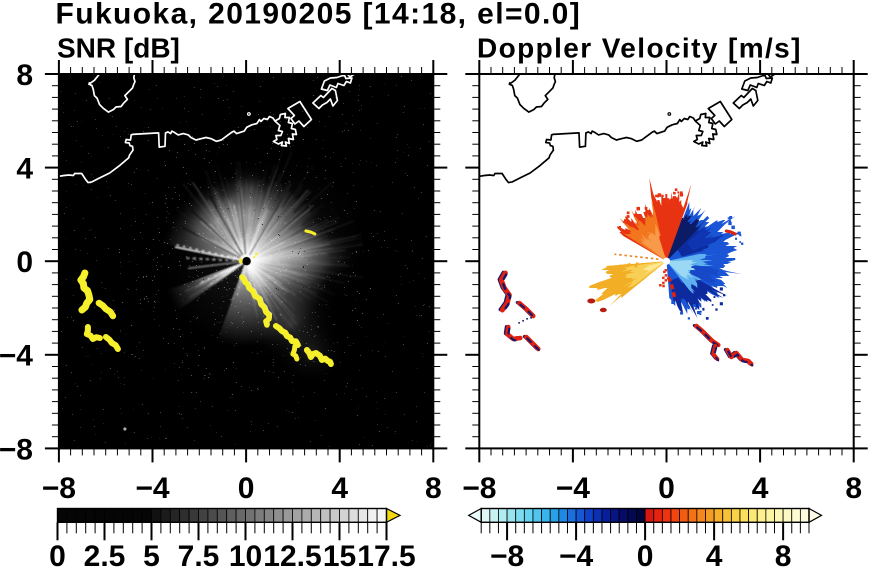 The height and width of the screenshot is (570, 870). Describe the element at coordinates (319, 15) in the screenshot. I see `svg-text:Fukuoka, 20190205 [14:18, el=0: Fukuoka, 20190205 [14:18, el=0.0]` at that location.